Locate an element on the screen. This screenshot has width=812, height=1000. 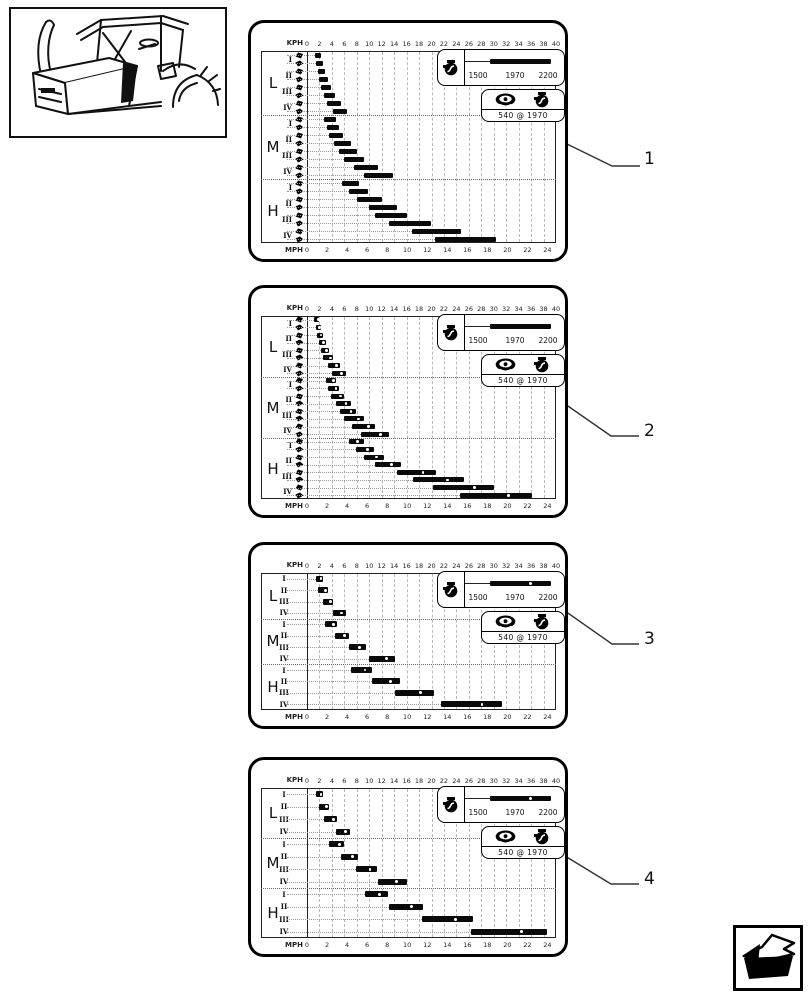
gear-label-H-III: III is located at coordinates (284, 693).